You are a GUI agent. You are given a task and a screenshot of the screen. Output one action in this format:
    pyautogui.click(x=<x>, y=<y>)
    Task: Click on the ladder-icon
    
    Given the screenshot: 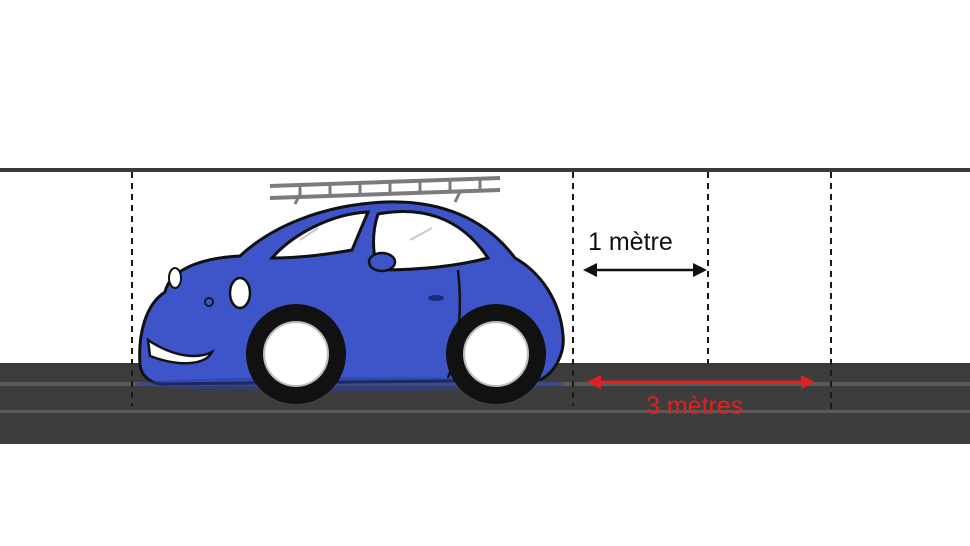 What is the action you would take?
    pyautogui.click(x=385, y=190)
    